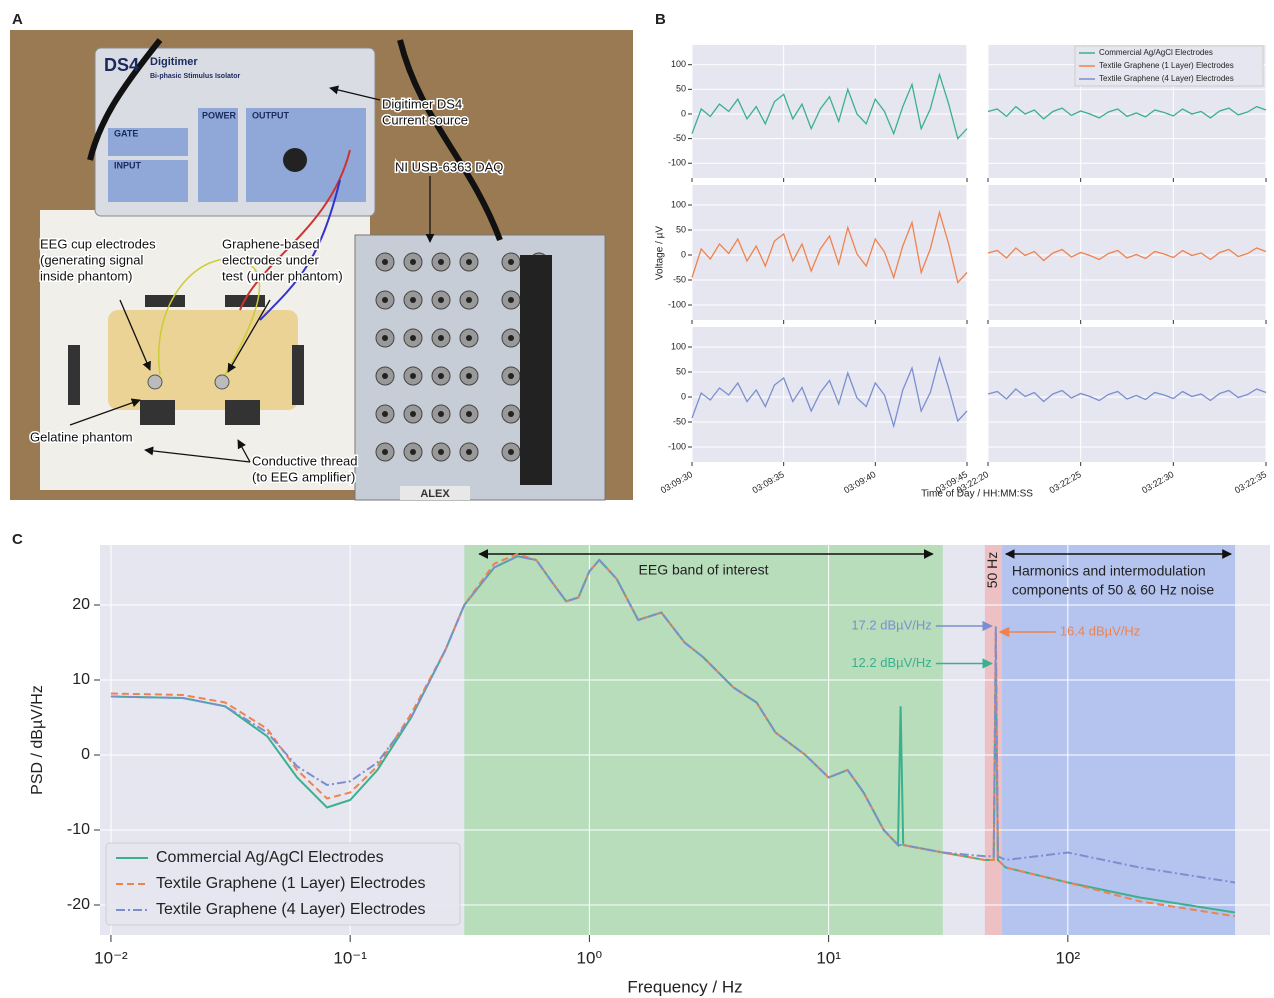 The image size is (1274, 998). I want to click on legend-label: Textile Graphene (1 Layer) Electrodes, so click(1166, 65).